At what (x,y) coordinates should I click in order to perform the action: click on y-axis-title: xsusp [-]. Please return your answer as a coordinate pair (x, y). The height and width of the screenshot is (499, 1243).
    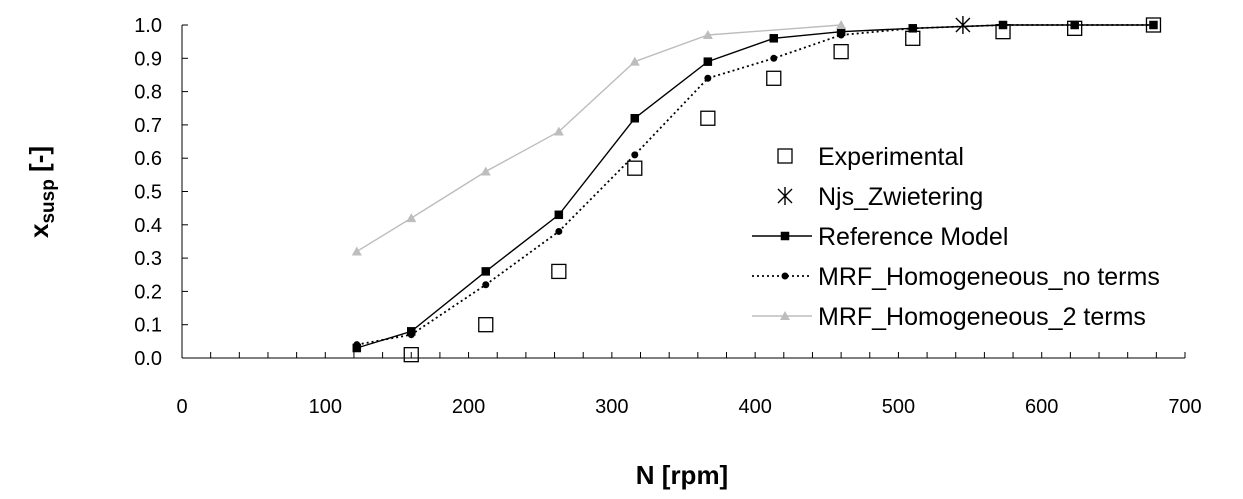
    Looking at the image, I should click on (41, 192).